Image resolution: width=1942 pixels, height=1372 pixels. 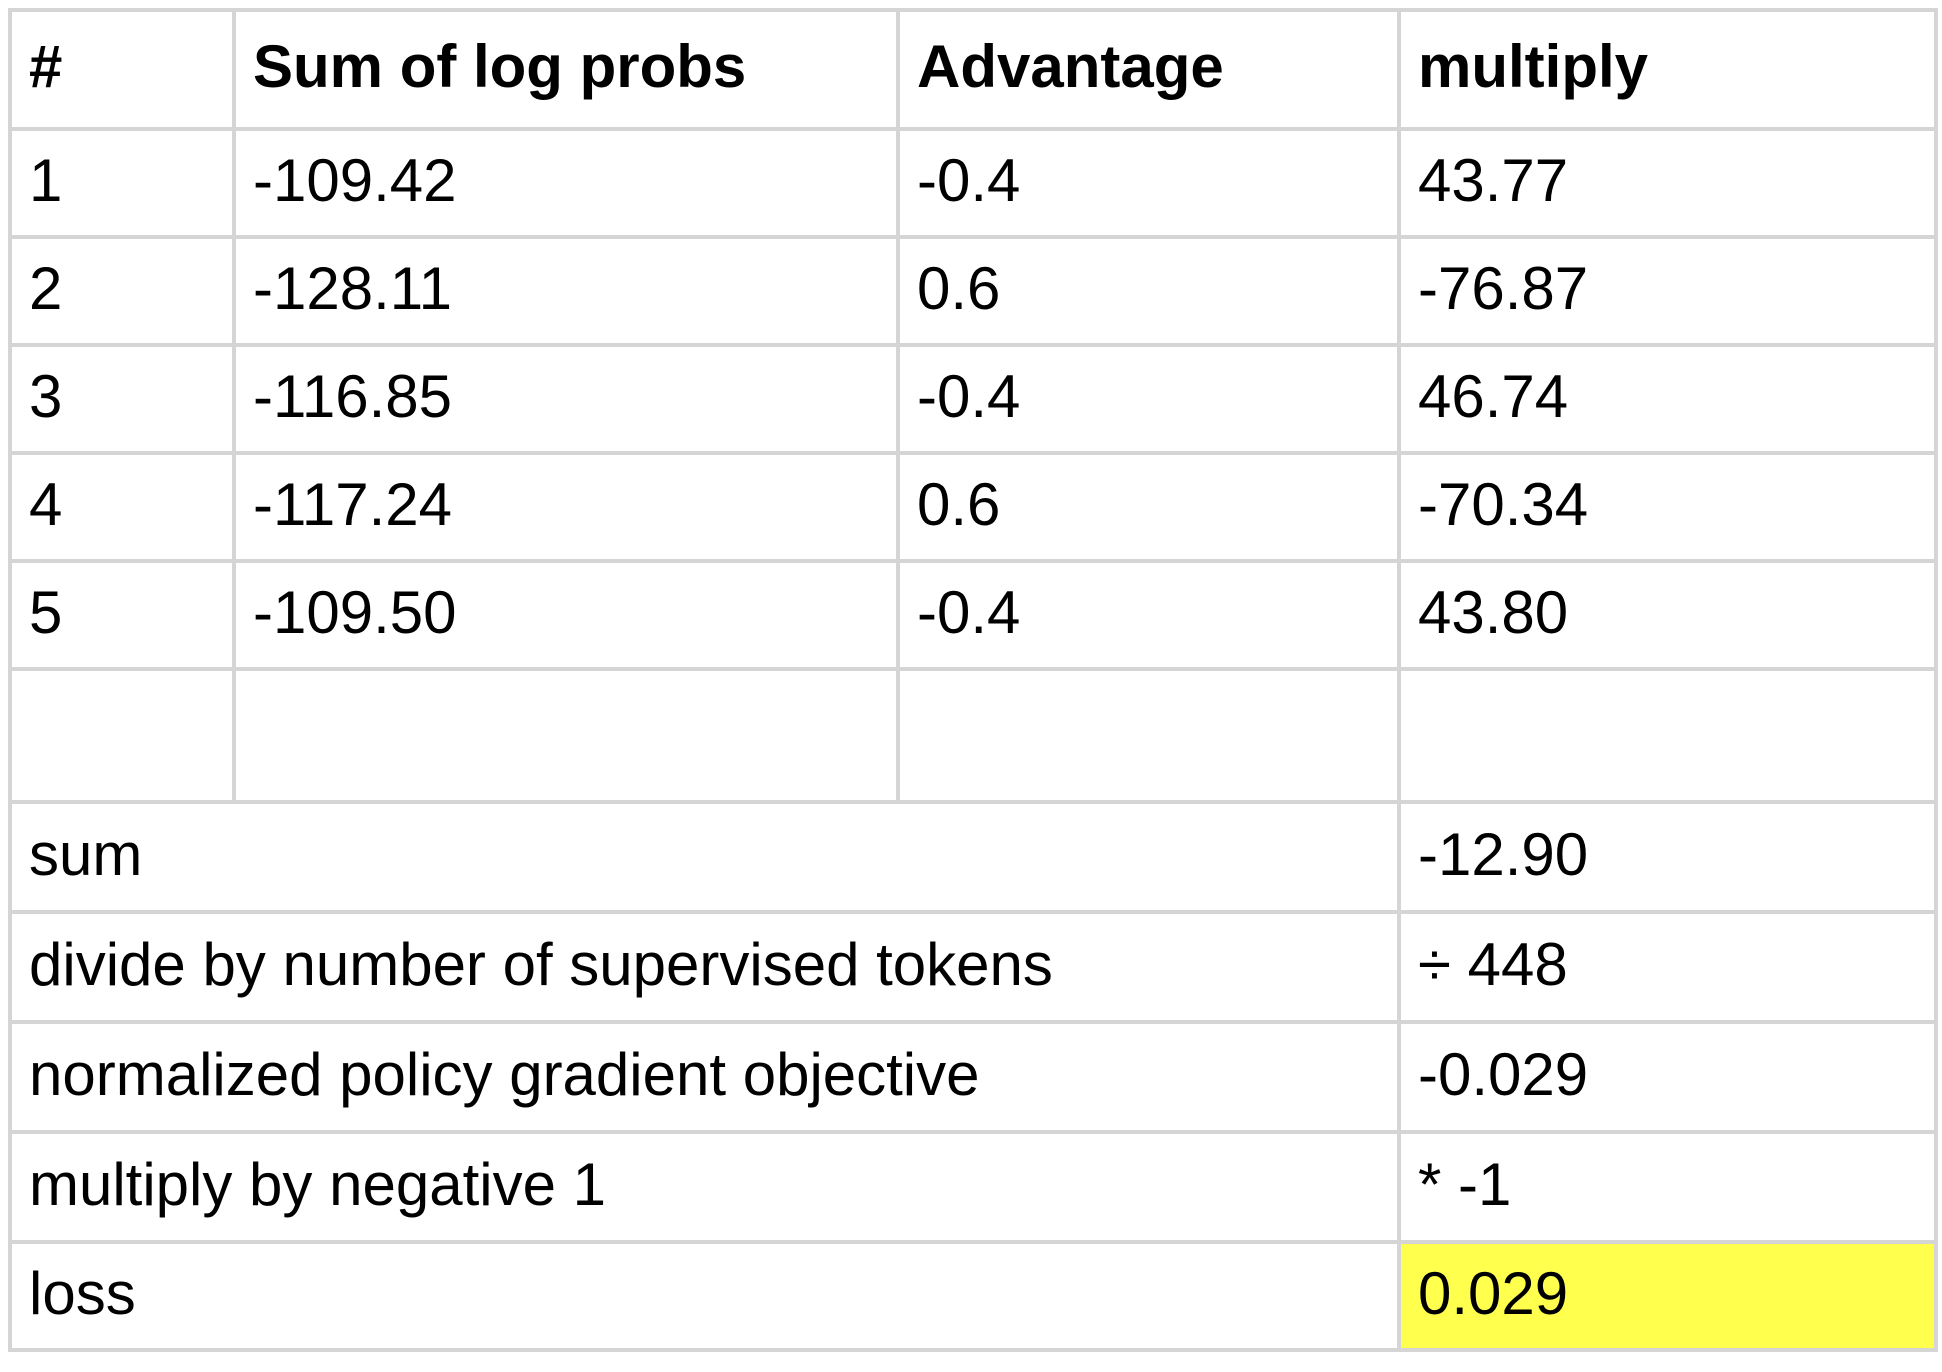 What do you see at coordinates (566, 735) in the screenshot?
I see `empty-log-probs-cell` at bounding box center [566, 735].